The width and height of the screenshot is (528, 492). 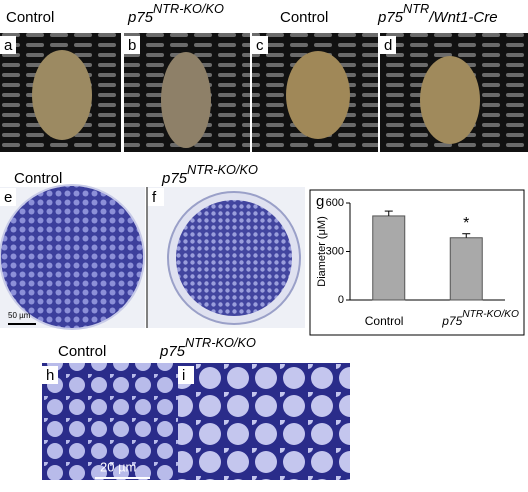 What do you see at coordinates (417, 262) in the screenshot?
I see `chart-frame` at bounding box center [417, 262].